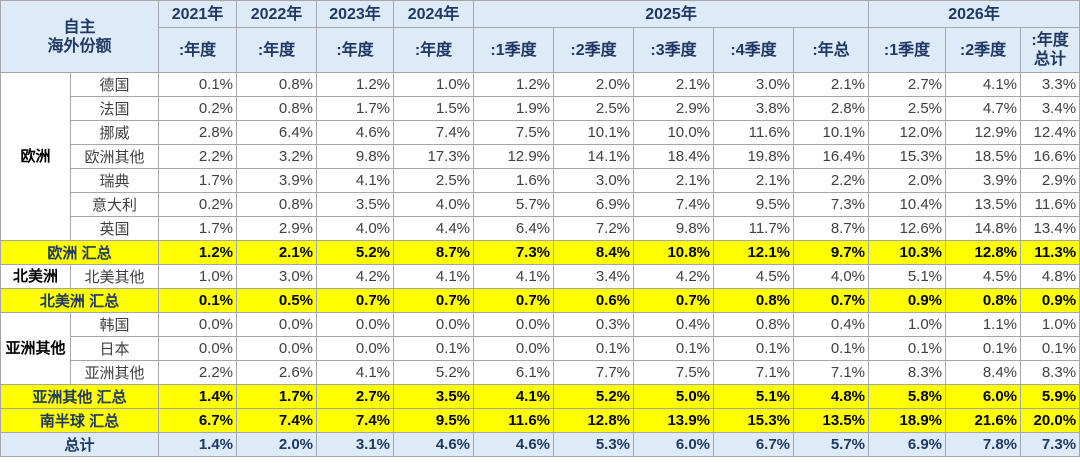 This screenshot has width=1080, height=463. Describe the element at coordinates (594, 300) in the screenshot. I see `value-cell: 0.6%` at that location.